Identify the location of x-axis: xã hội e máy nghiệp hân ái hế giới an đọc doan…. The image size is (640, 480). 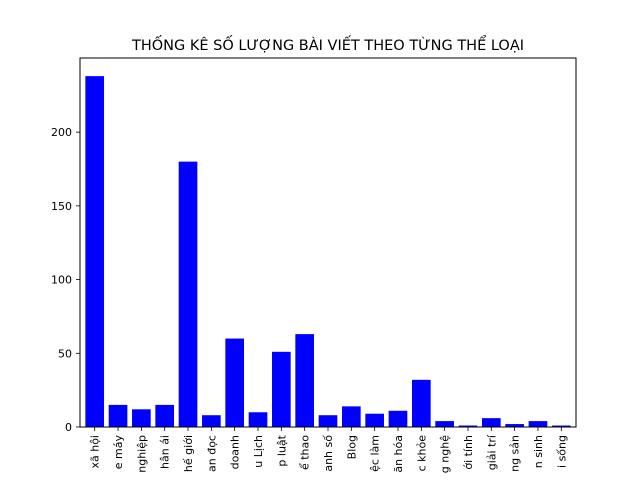
(328, 450).